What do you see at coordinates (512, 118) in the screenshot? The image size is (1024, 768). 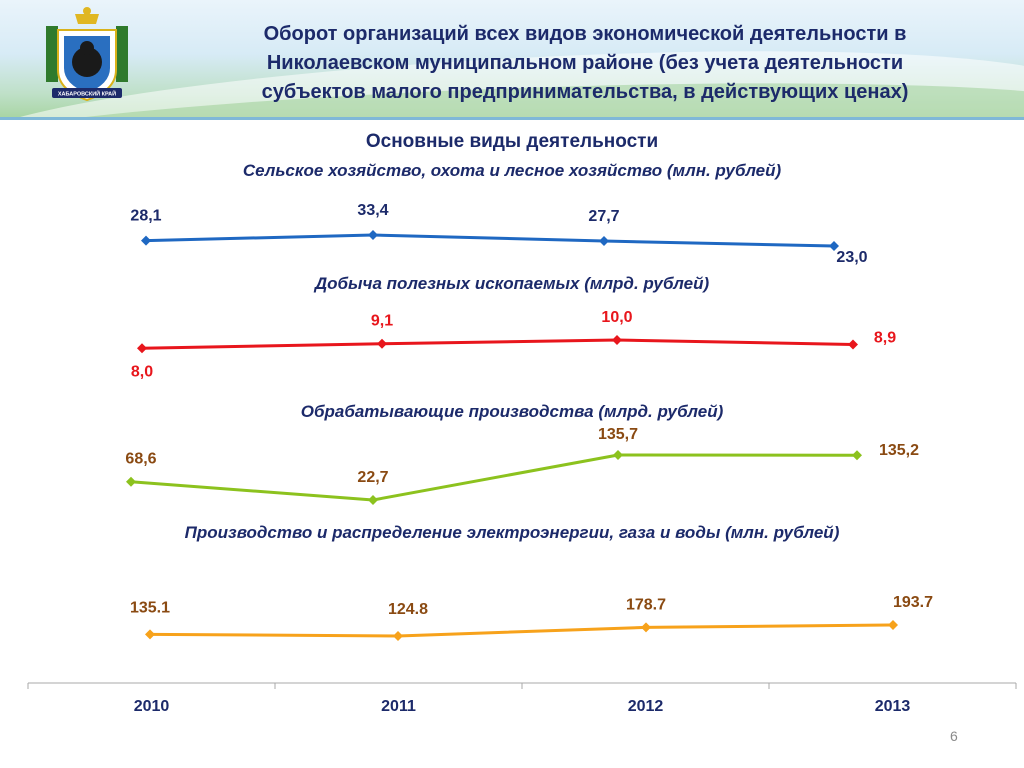 I see `banner-stripe` at bounding box center [512, 118].